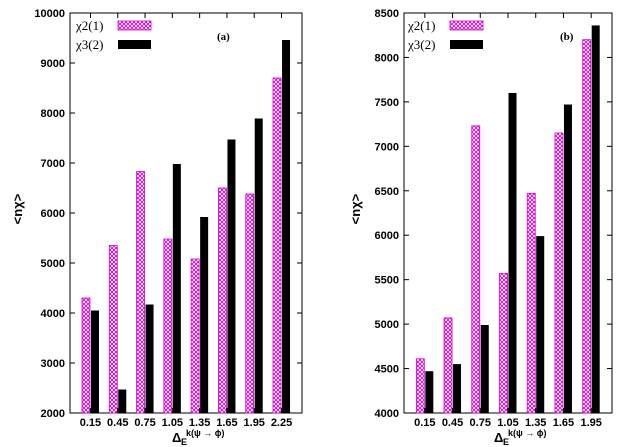 The width and height of the screenshot is (624, 447). What do you see at coordinates (387, 103) in the screenshot?
I see `y-tick-label: 7500` at bounding box center [387, 103].